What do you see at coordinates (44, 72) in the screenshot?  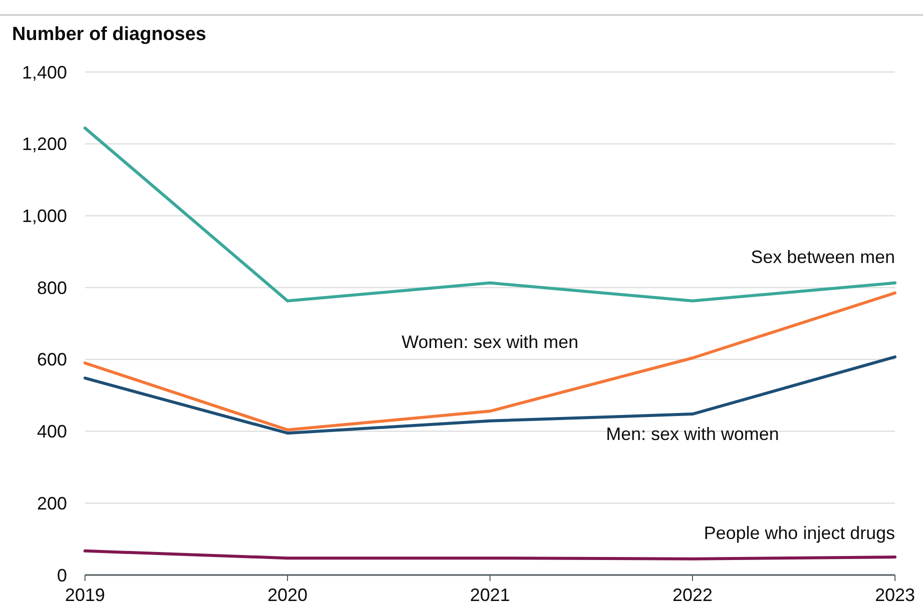 I see `y-tick-label: 1,400` at bounding box center [44, 72].